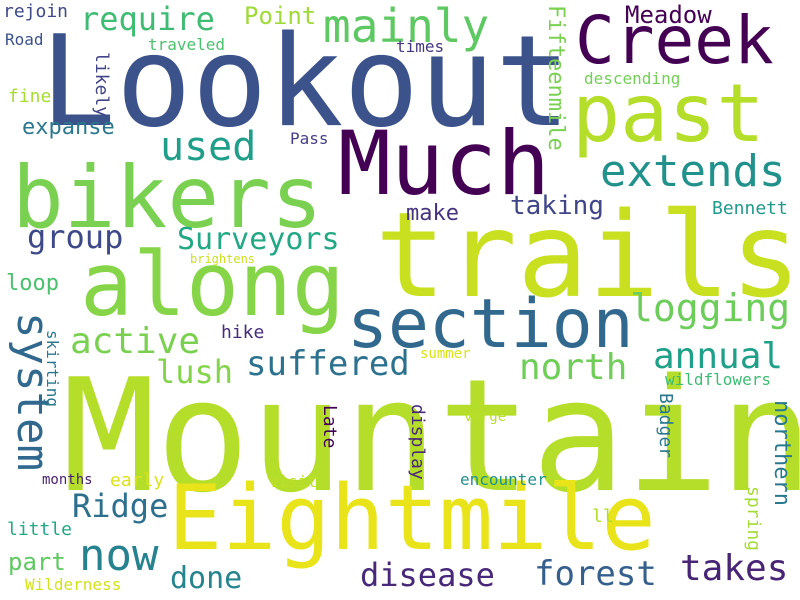  I want to click on word-encounter: encounter, so click(503, 479).